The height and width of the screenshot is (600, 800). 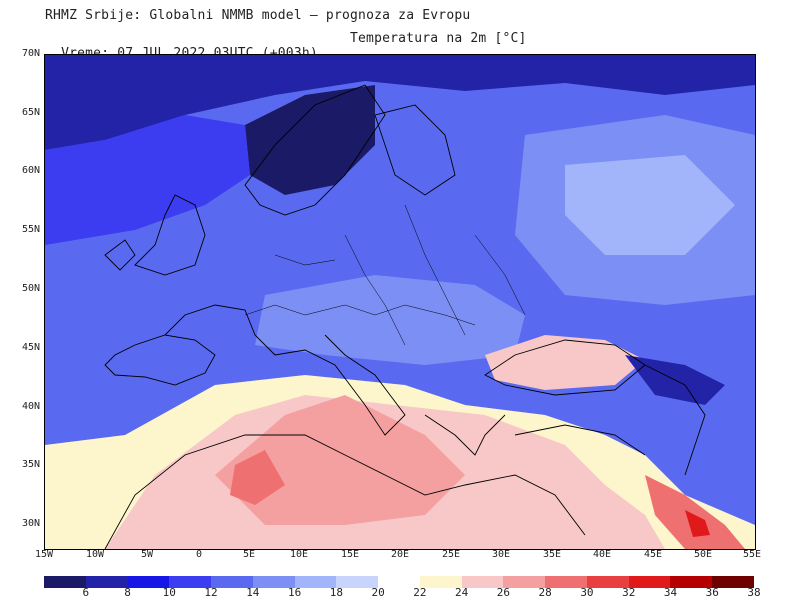 I want to click on colorbar-label: 24, so click(x=462, y=592).